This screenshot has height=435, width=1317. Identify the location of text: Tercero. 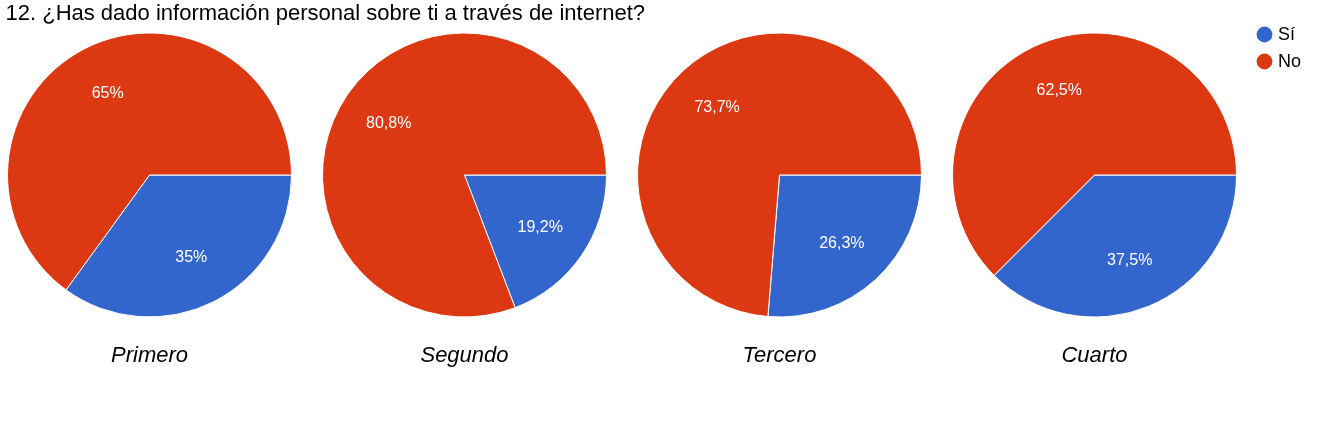
(779, 354).